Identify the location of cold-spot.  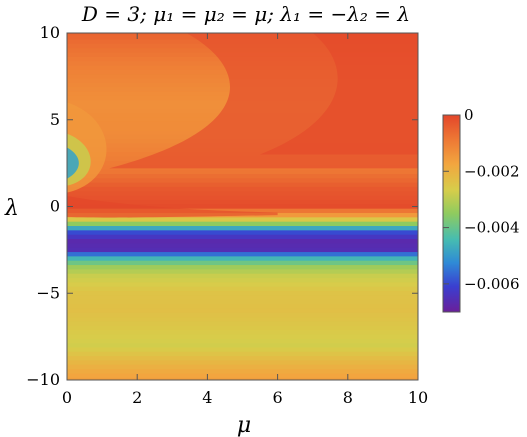
(73, 163).